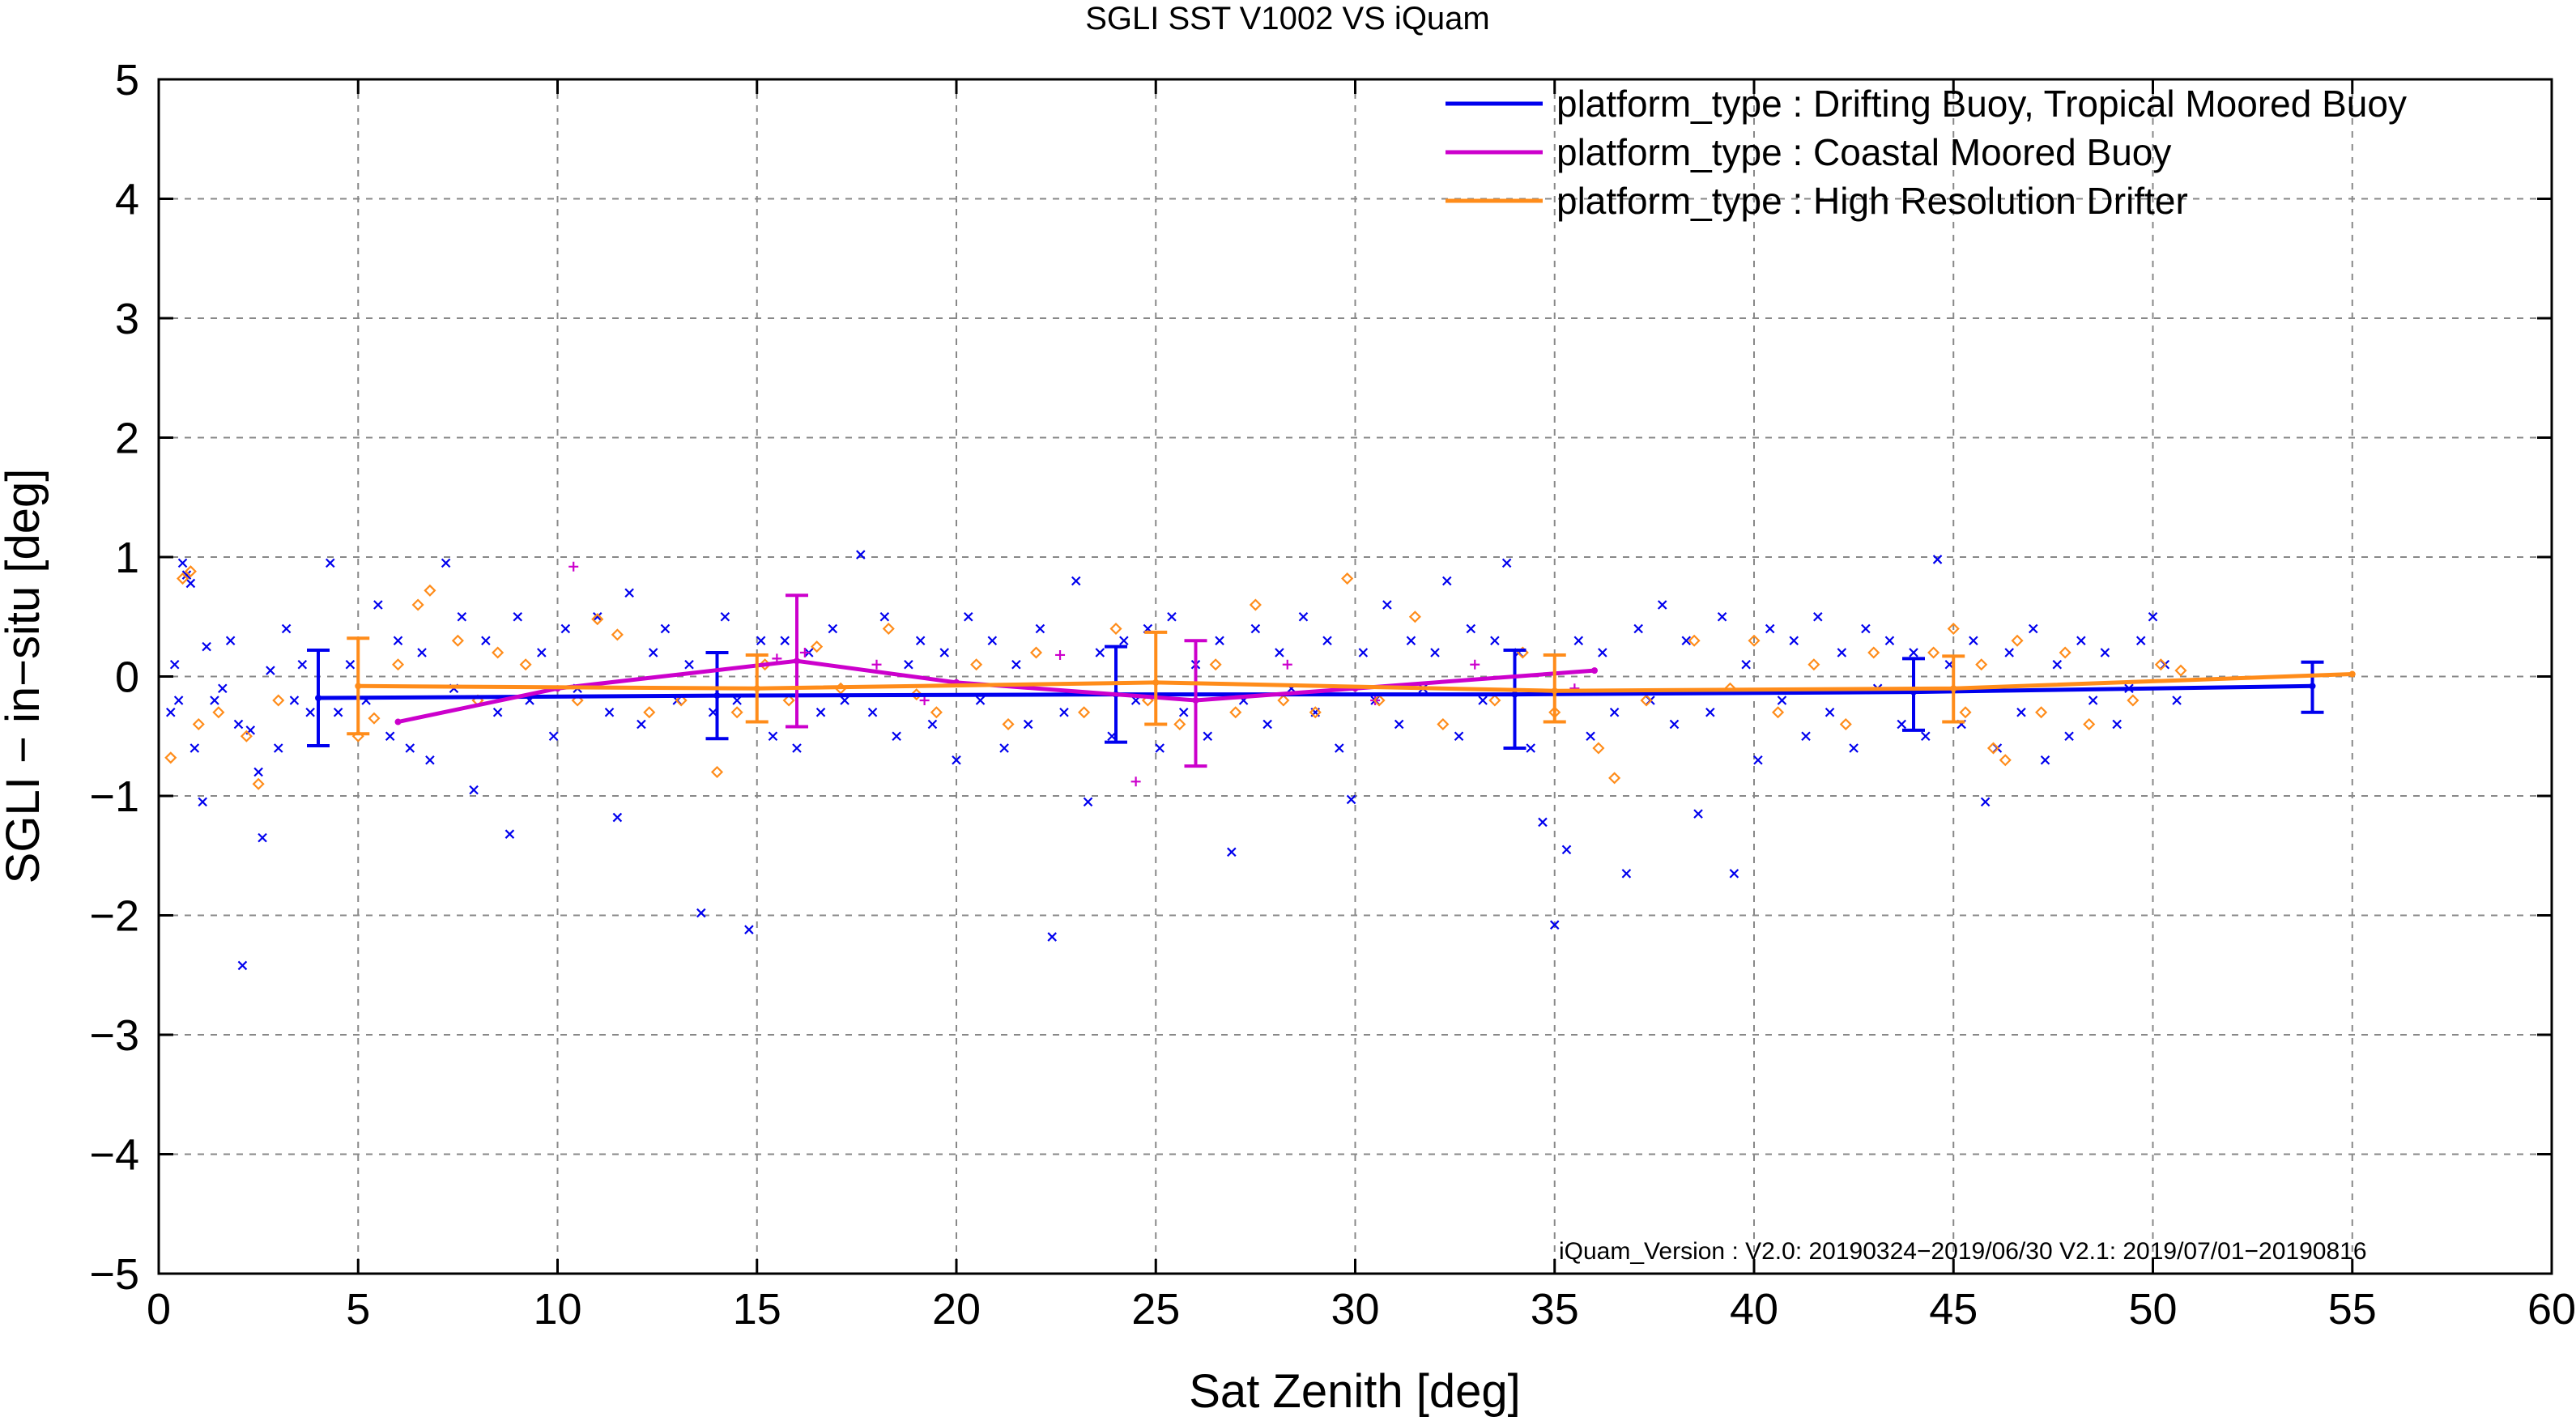  What do you see at coordinates (358, 1309) in the screenshot?
I see `x-tick-label: 5` at bounding box center [358, 1309].